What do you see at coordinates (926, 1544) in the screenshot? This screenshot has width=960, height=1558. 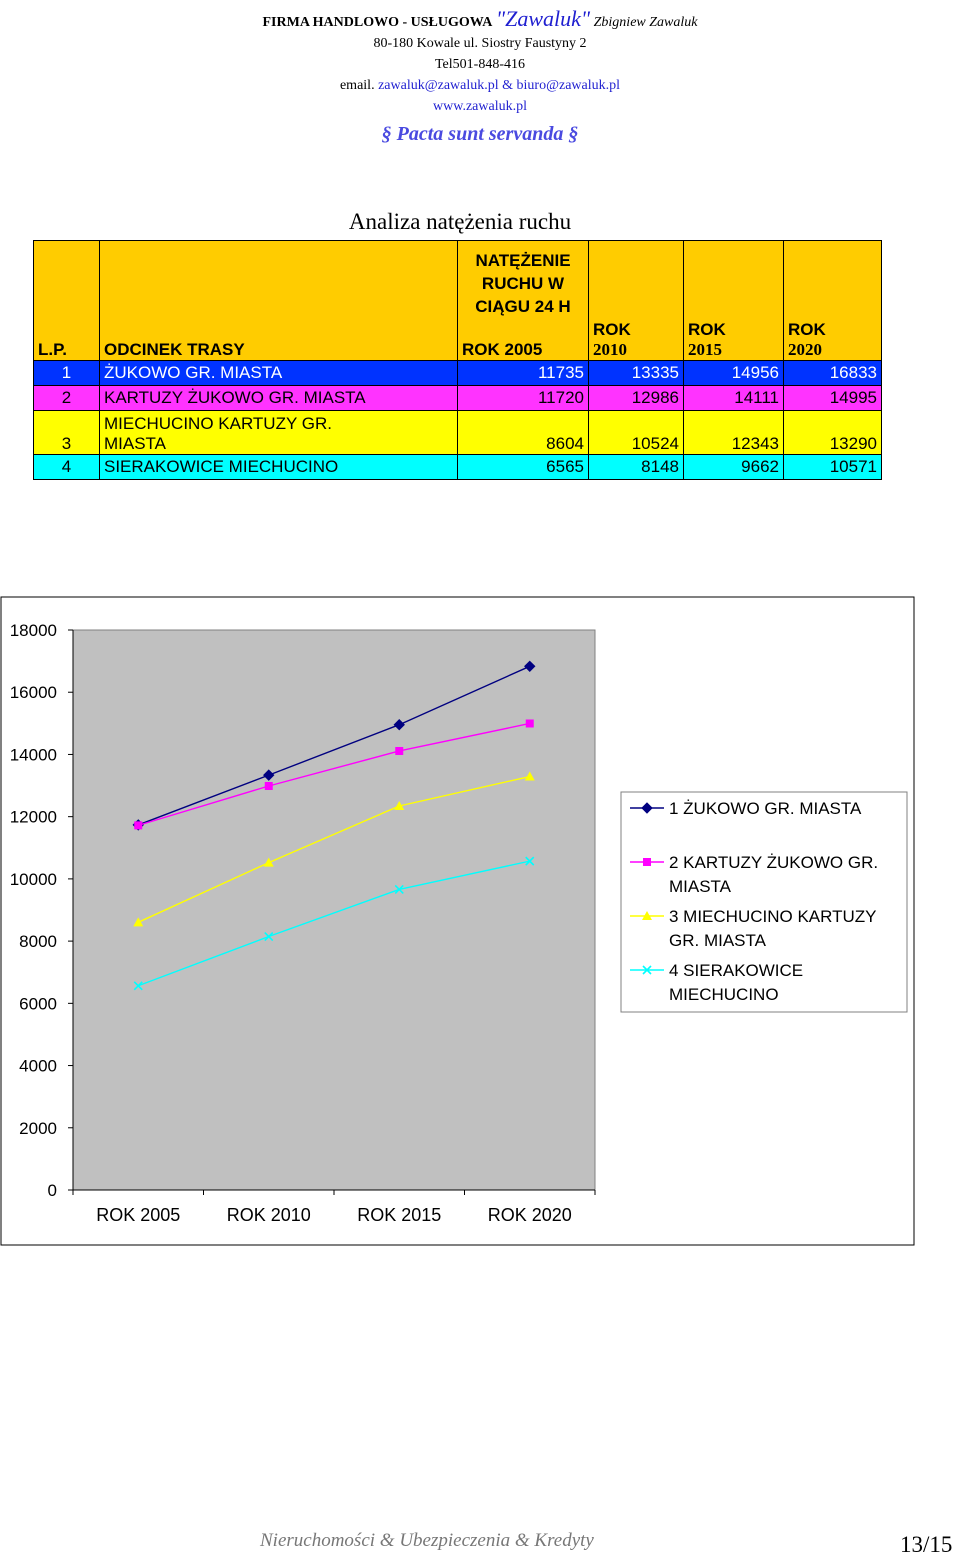 I see `page-number: 13/15` at bounding box center [926, 1544].